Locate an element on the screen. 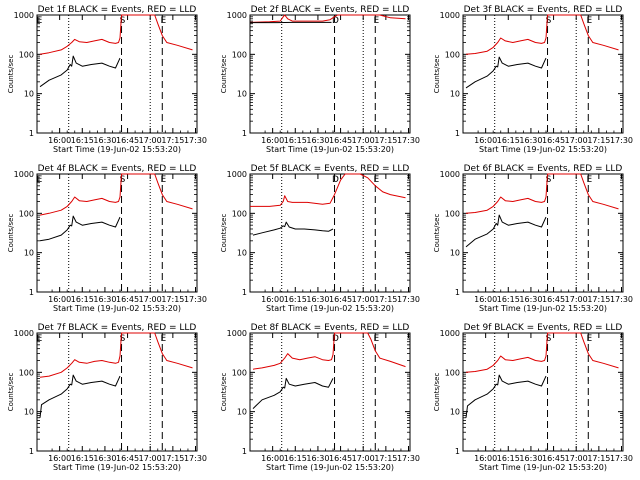  chart-title: Det 2f BLACK = Events, RED = LLD is located at coordinates (330, 10).